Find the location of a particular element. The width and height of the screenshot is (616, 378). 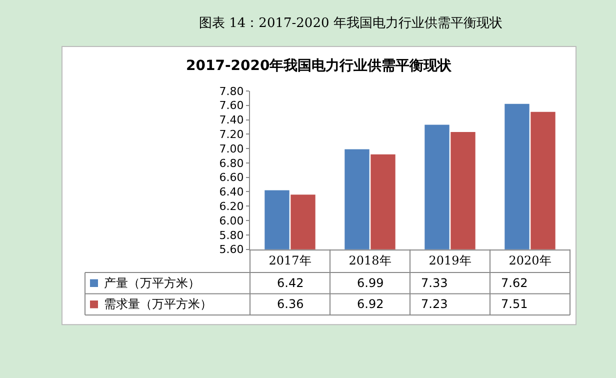

x-tick-label: 2020年 is located at coordinates (530, 261).